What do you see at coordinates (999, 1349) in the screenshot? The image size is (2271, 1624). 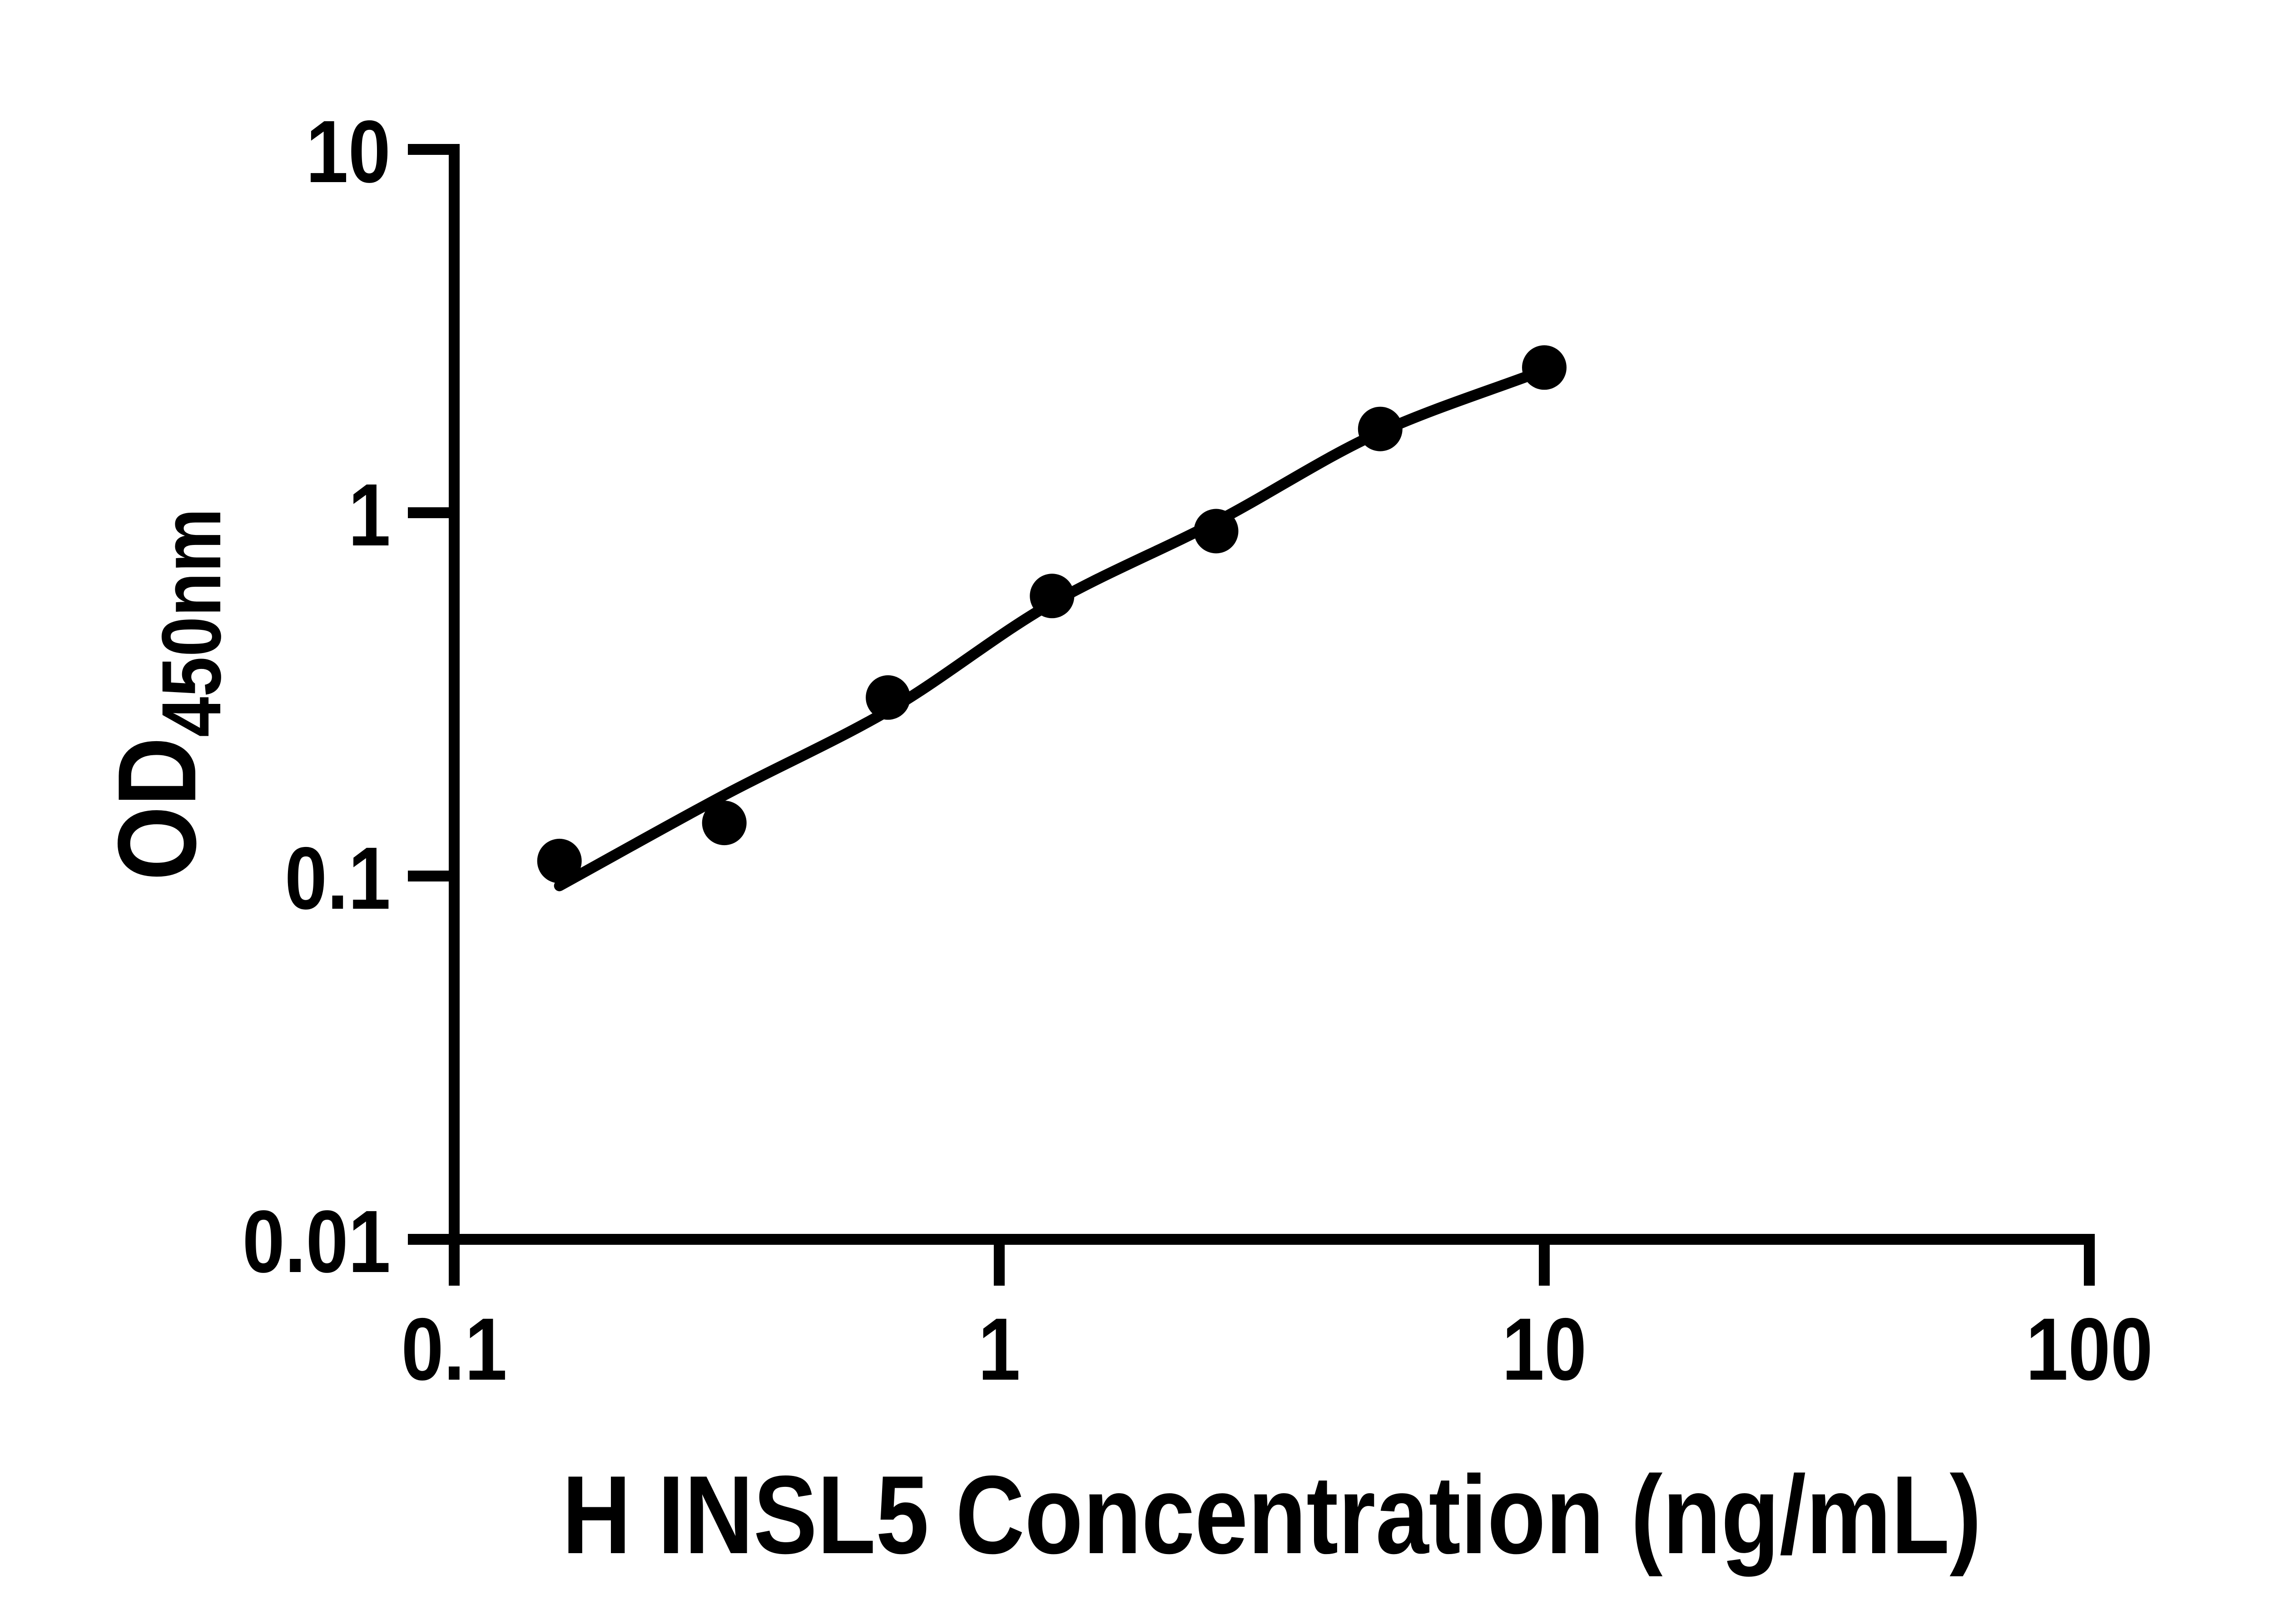 I see `x-tick-label-1: 1` at bounding box center [999, 1349].